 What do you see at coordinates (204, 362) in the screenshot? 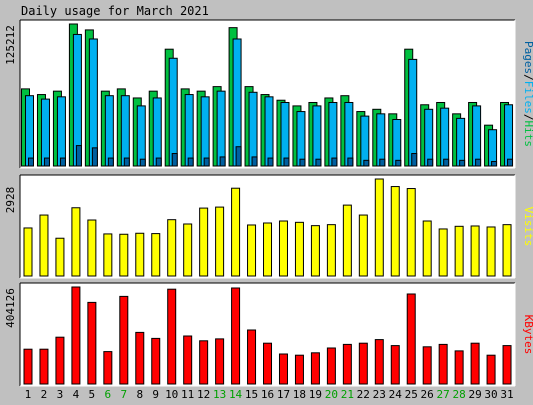
I see `kbytes-bar-12-fill` at bounding box center [204, 362].